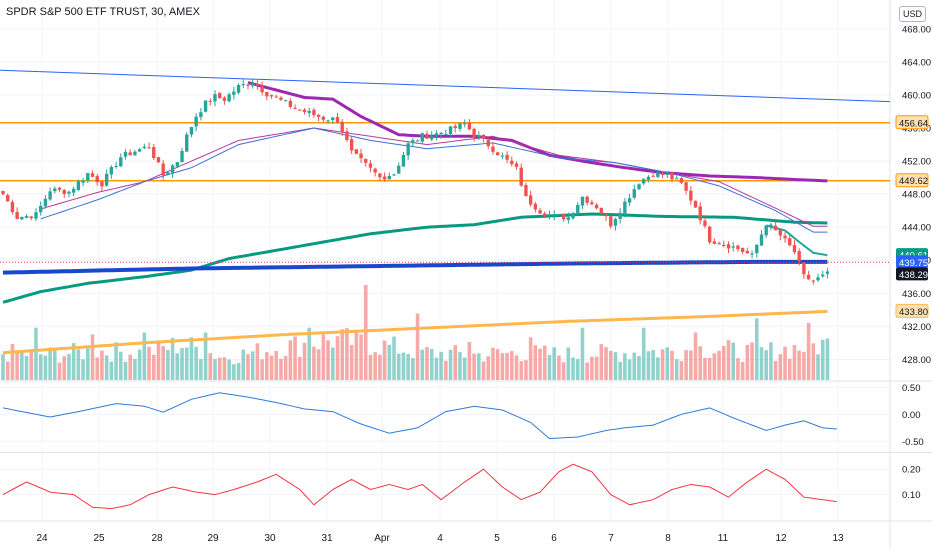  What do you see at coordinates (213, 538) in the screenshot?
I see `time-tick-label: 29` at bounding box center [213, 538].